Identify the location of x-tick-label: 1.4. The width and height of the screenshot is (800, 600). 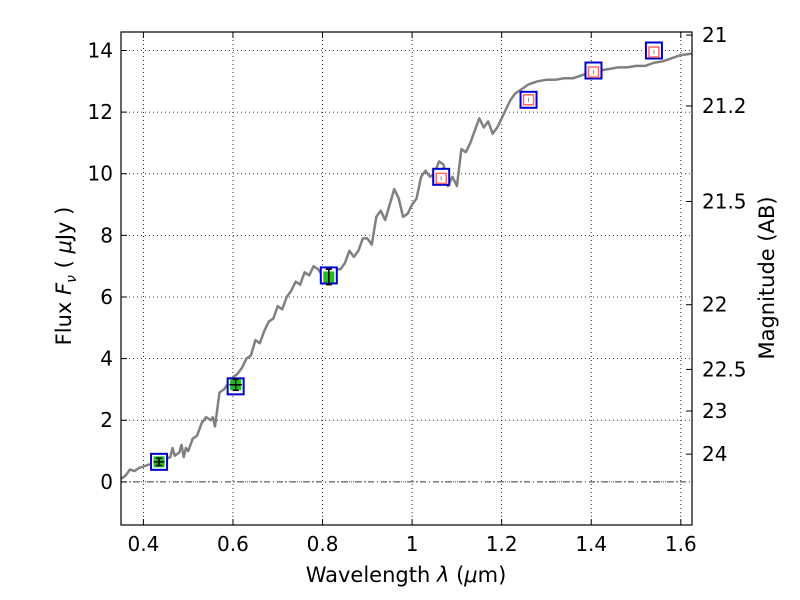
(591, 544).